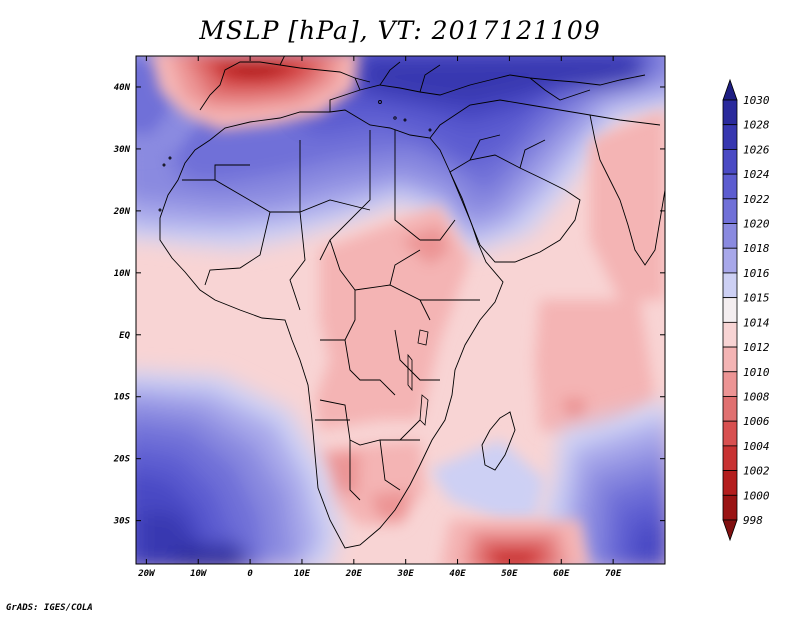  I want to click on lon-tick-label: 40E, so click(457, 574).